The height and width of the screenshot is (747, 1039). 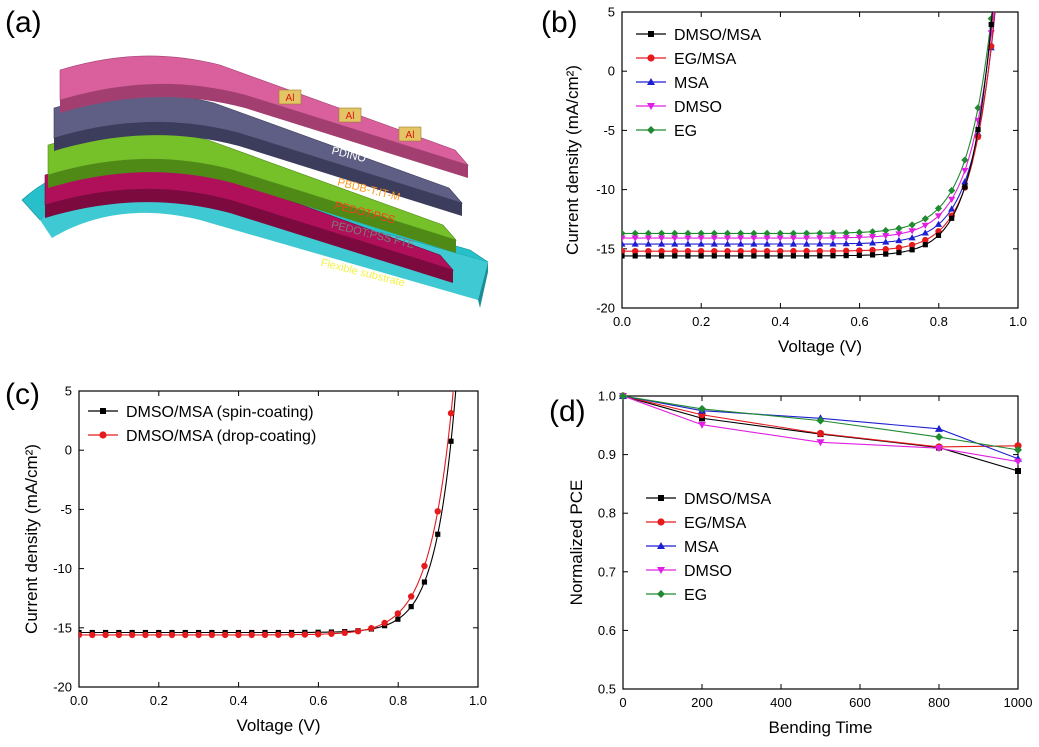 I want to click on x-axis-label: Bending Time, so click(x=821, y=727).